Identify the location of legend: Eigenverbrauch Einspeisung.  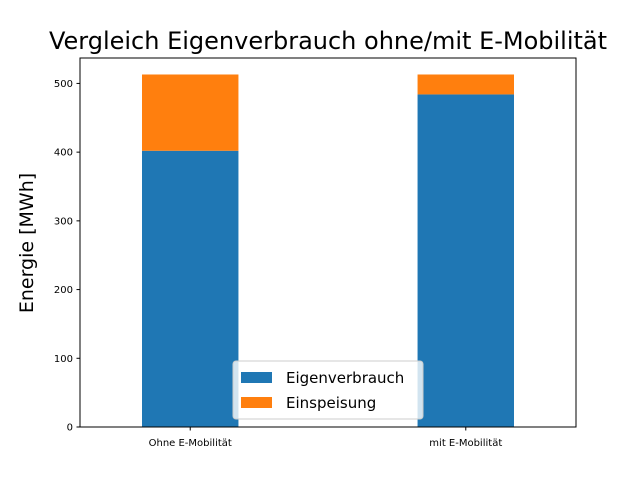
(328, 390).